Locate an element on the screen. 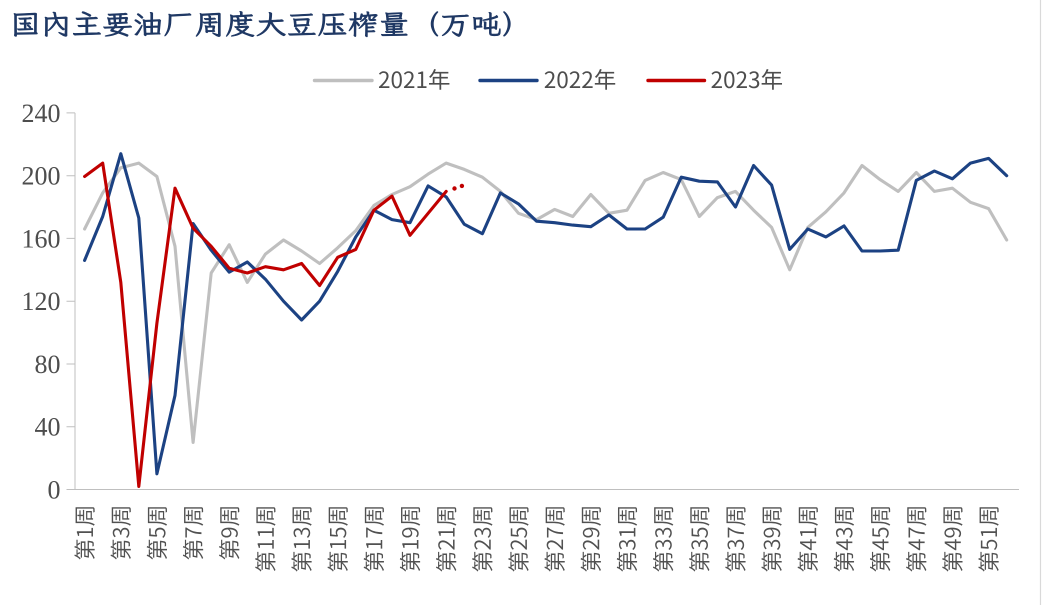  svg-text: 80 is located at coordinates (48, 364).